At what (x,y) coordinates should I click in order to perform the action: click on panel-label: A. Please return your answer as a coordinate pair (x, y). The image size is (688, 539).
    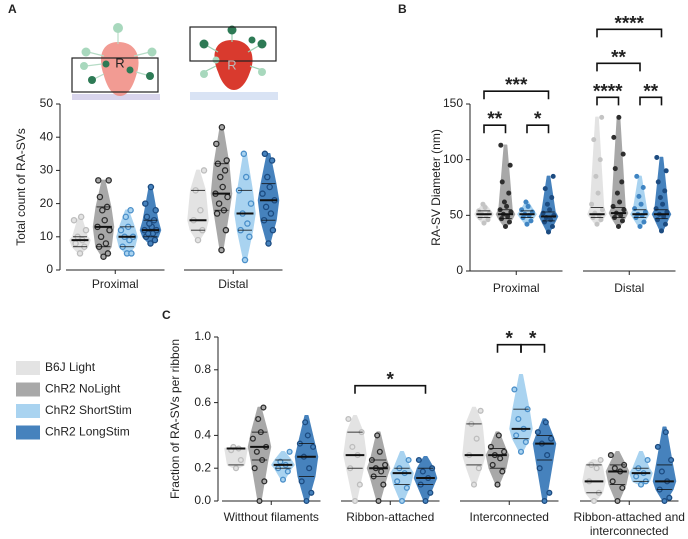
    Looking at the image, I should click on (12, 9).